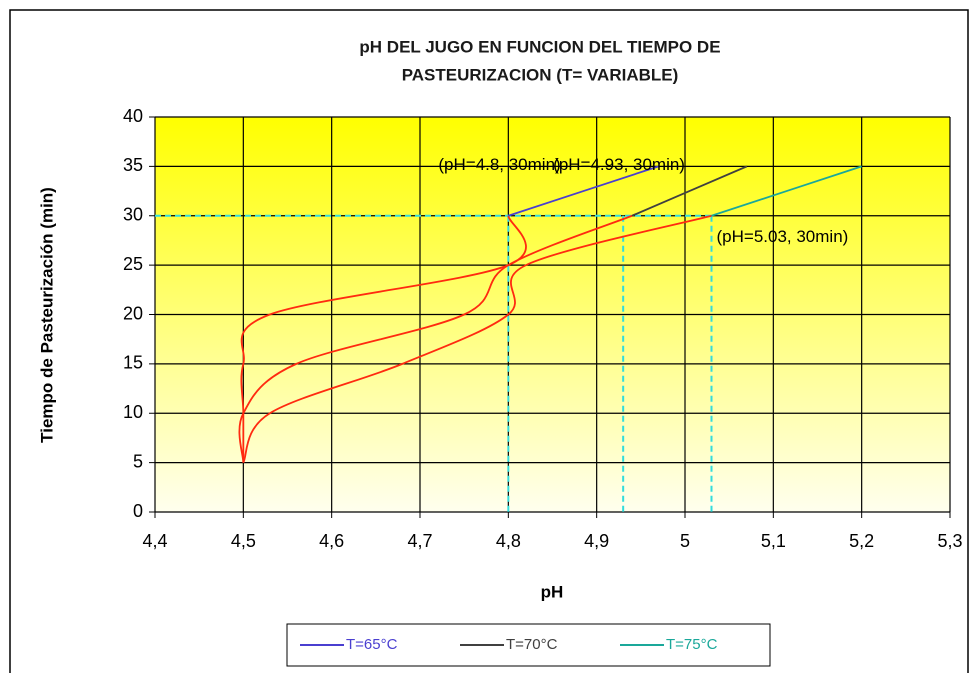 This screenshot has height=678, width=970. Describe the element at coordinates (692, 644) in the screenshot. I see `legend-label: T=75°C` at that location.